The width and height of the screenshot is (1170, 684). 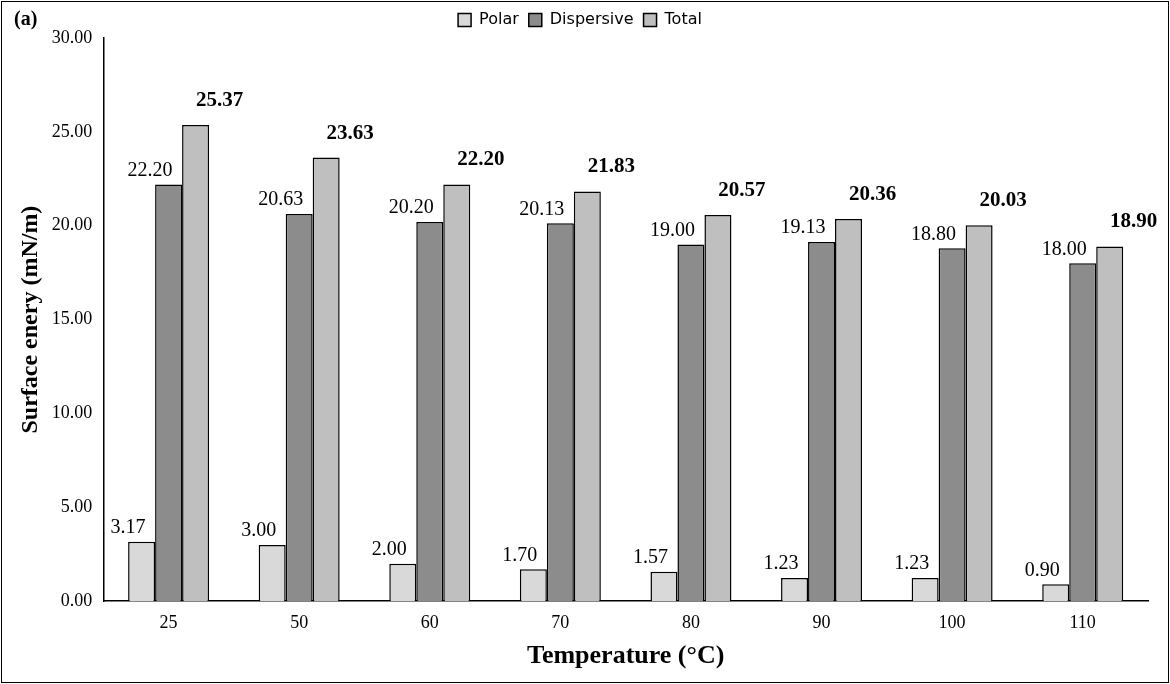 What do you see at coordinates (821, 621) in the screenshot?
I see `x-tick-label: 90` at bounding box center [821, 621].